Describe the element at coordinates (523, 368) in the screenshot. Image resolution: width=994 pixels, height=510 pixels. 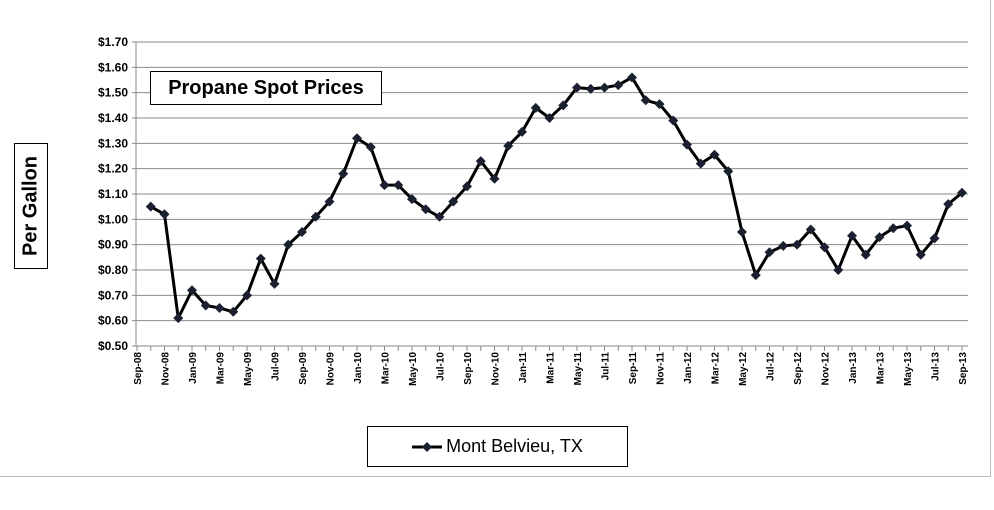
I see `x-tick-label: Jan-11` at that location.